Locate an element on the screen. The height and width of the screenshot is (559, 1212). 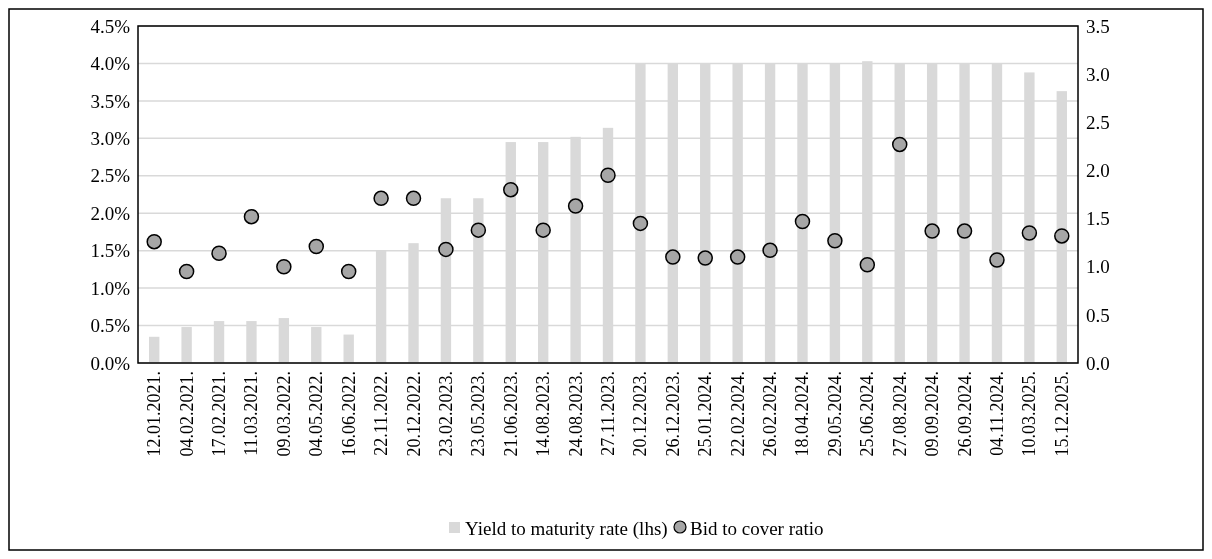
legend-label: Bid to cover ratio is located at coordinates (757, 528).